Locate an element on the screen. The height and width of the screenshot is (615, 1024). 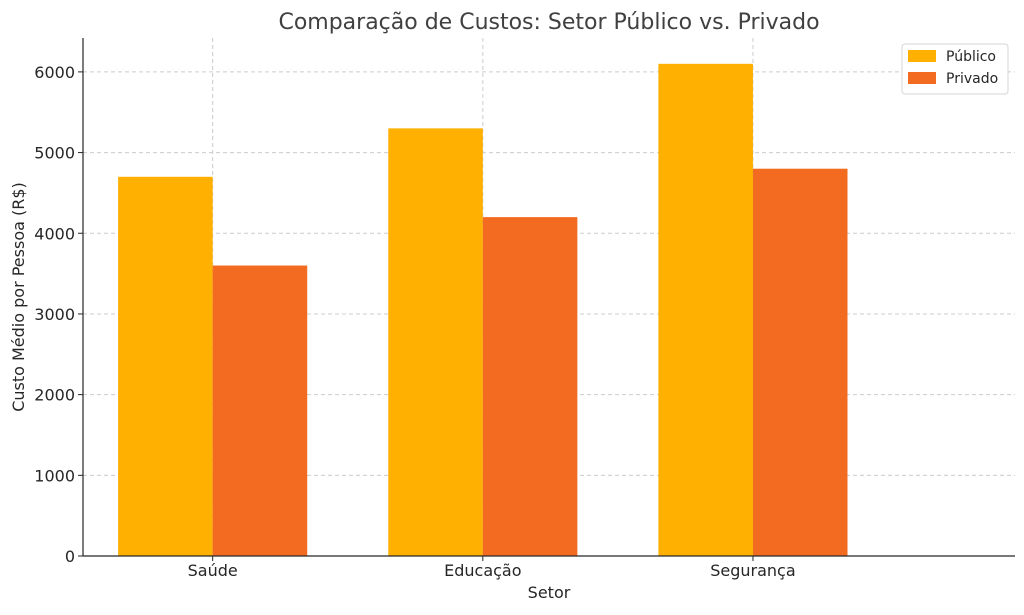
y-tick-label: 1000 is located at coordinates (54, 475).